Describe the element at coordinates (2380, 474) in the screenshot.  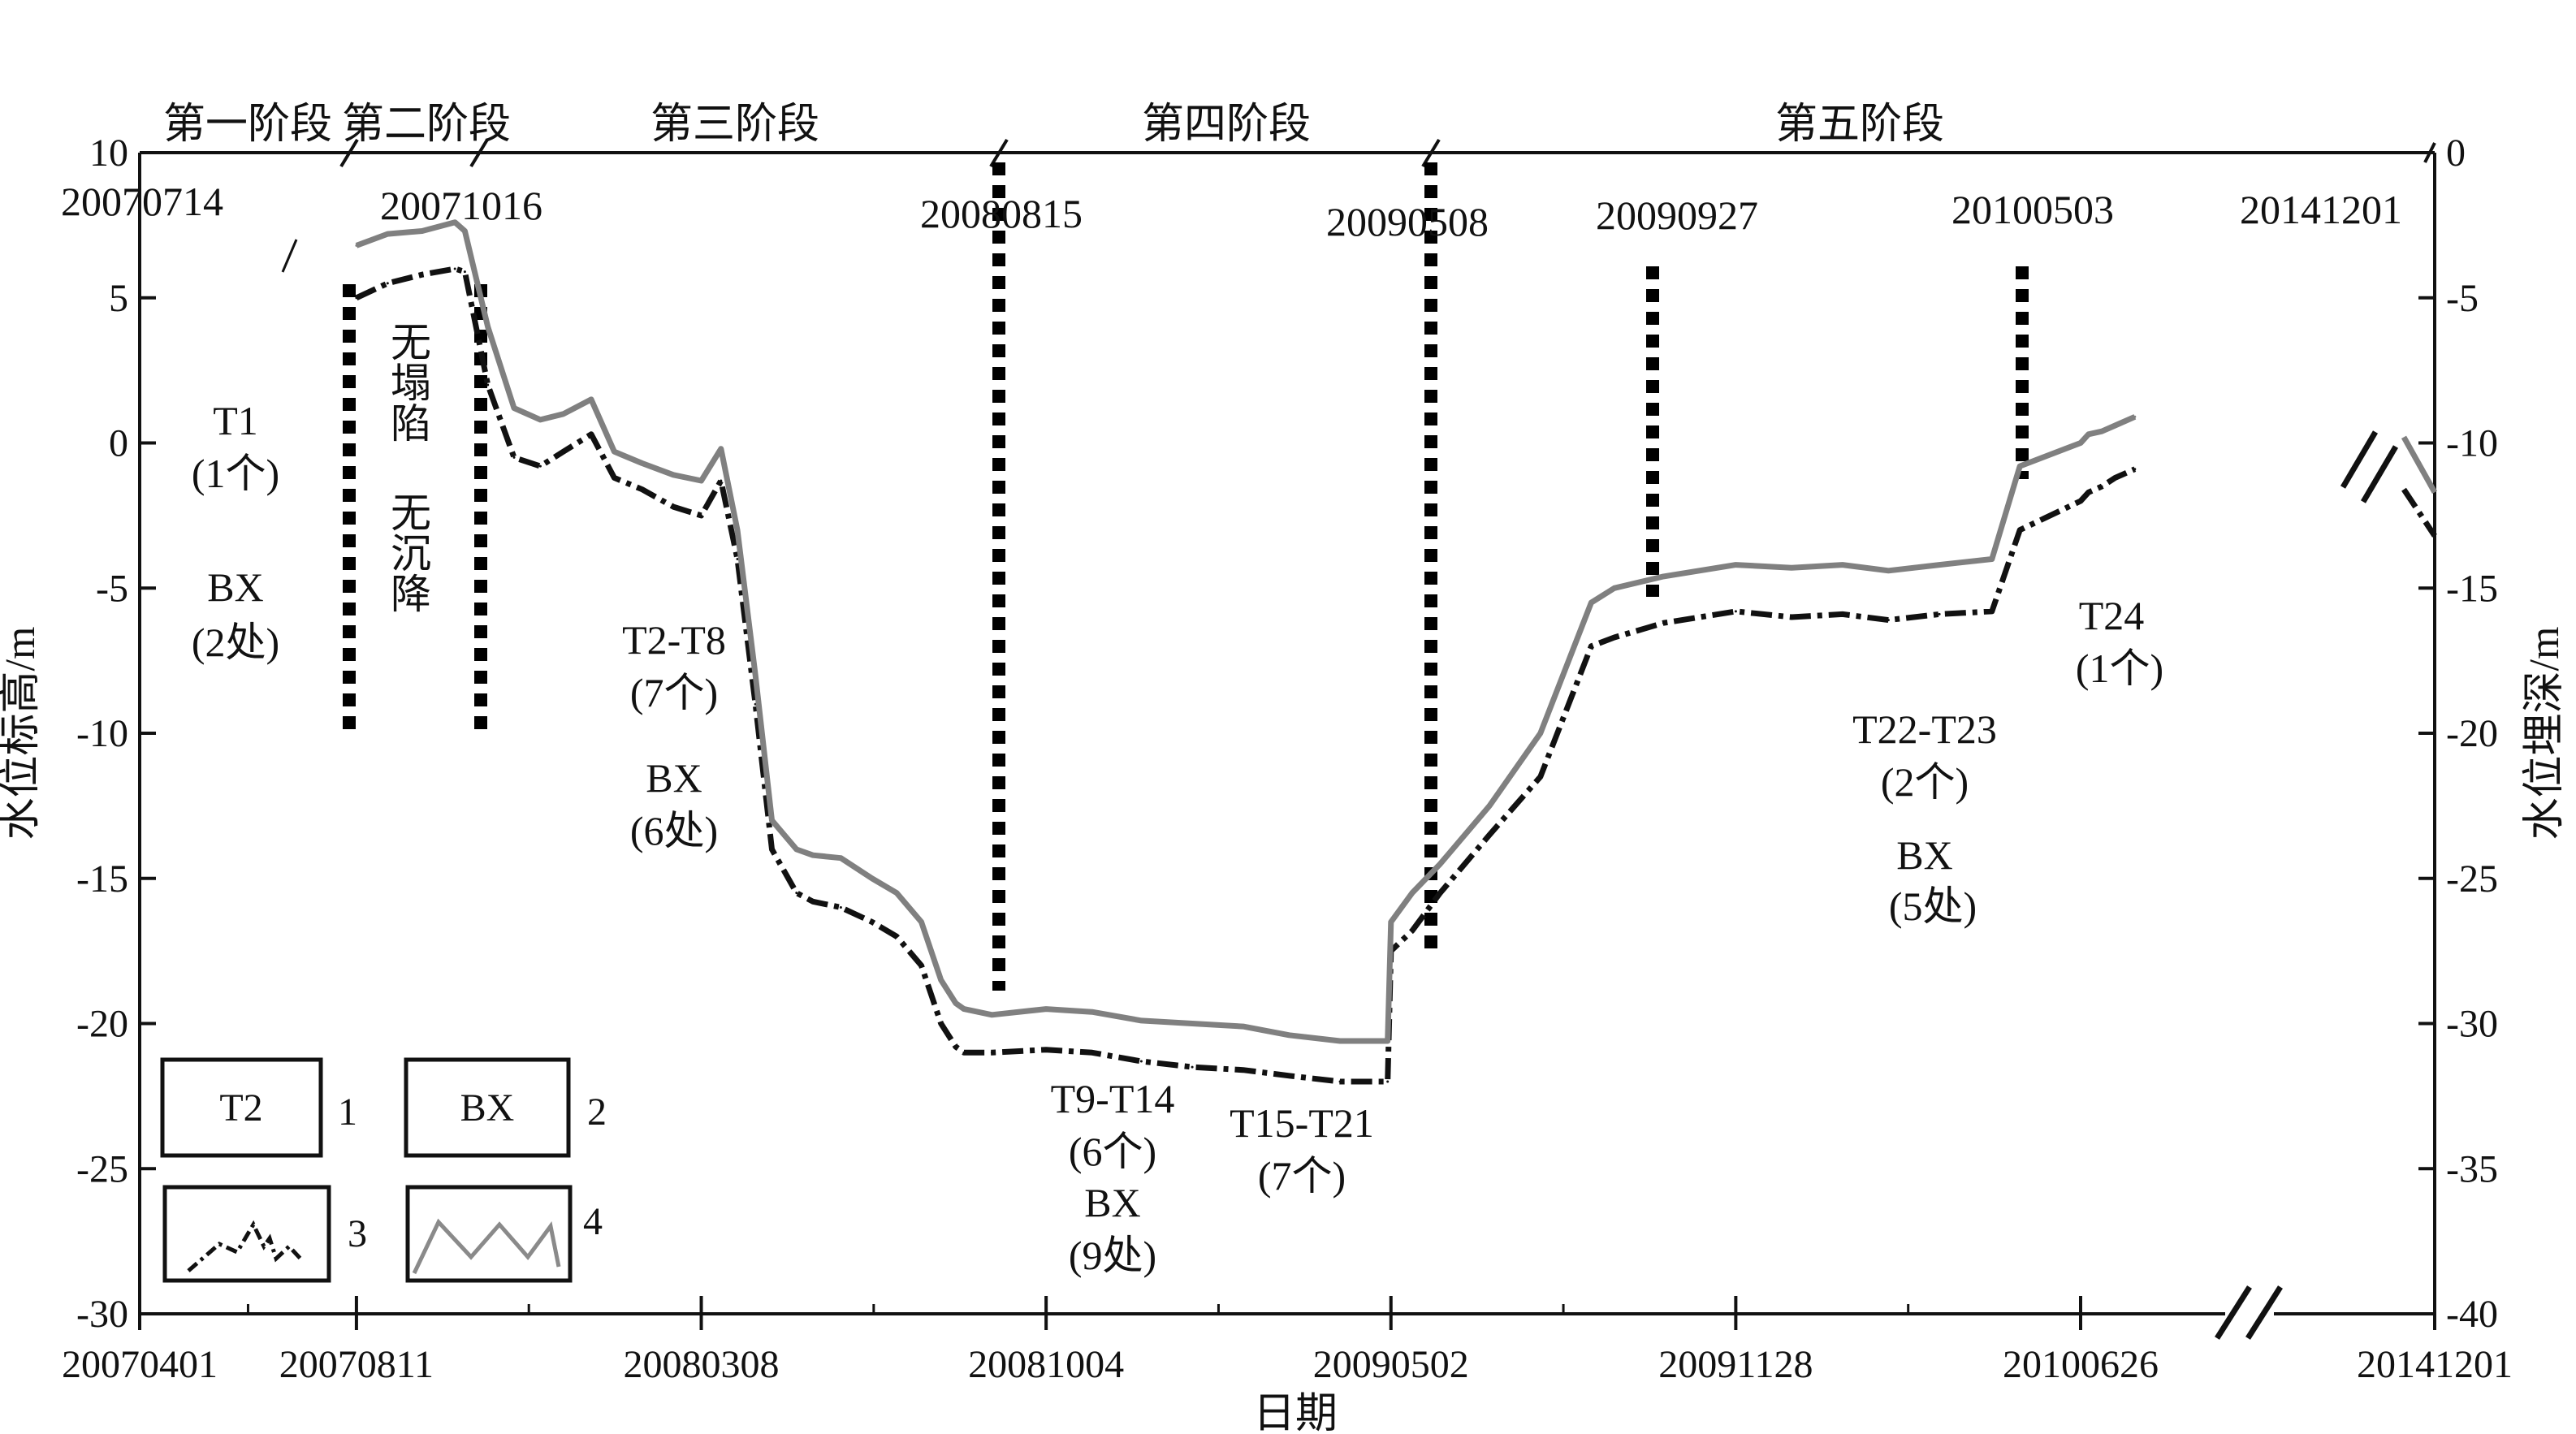
I see `series-break-mark-b` at that location.